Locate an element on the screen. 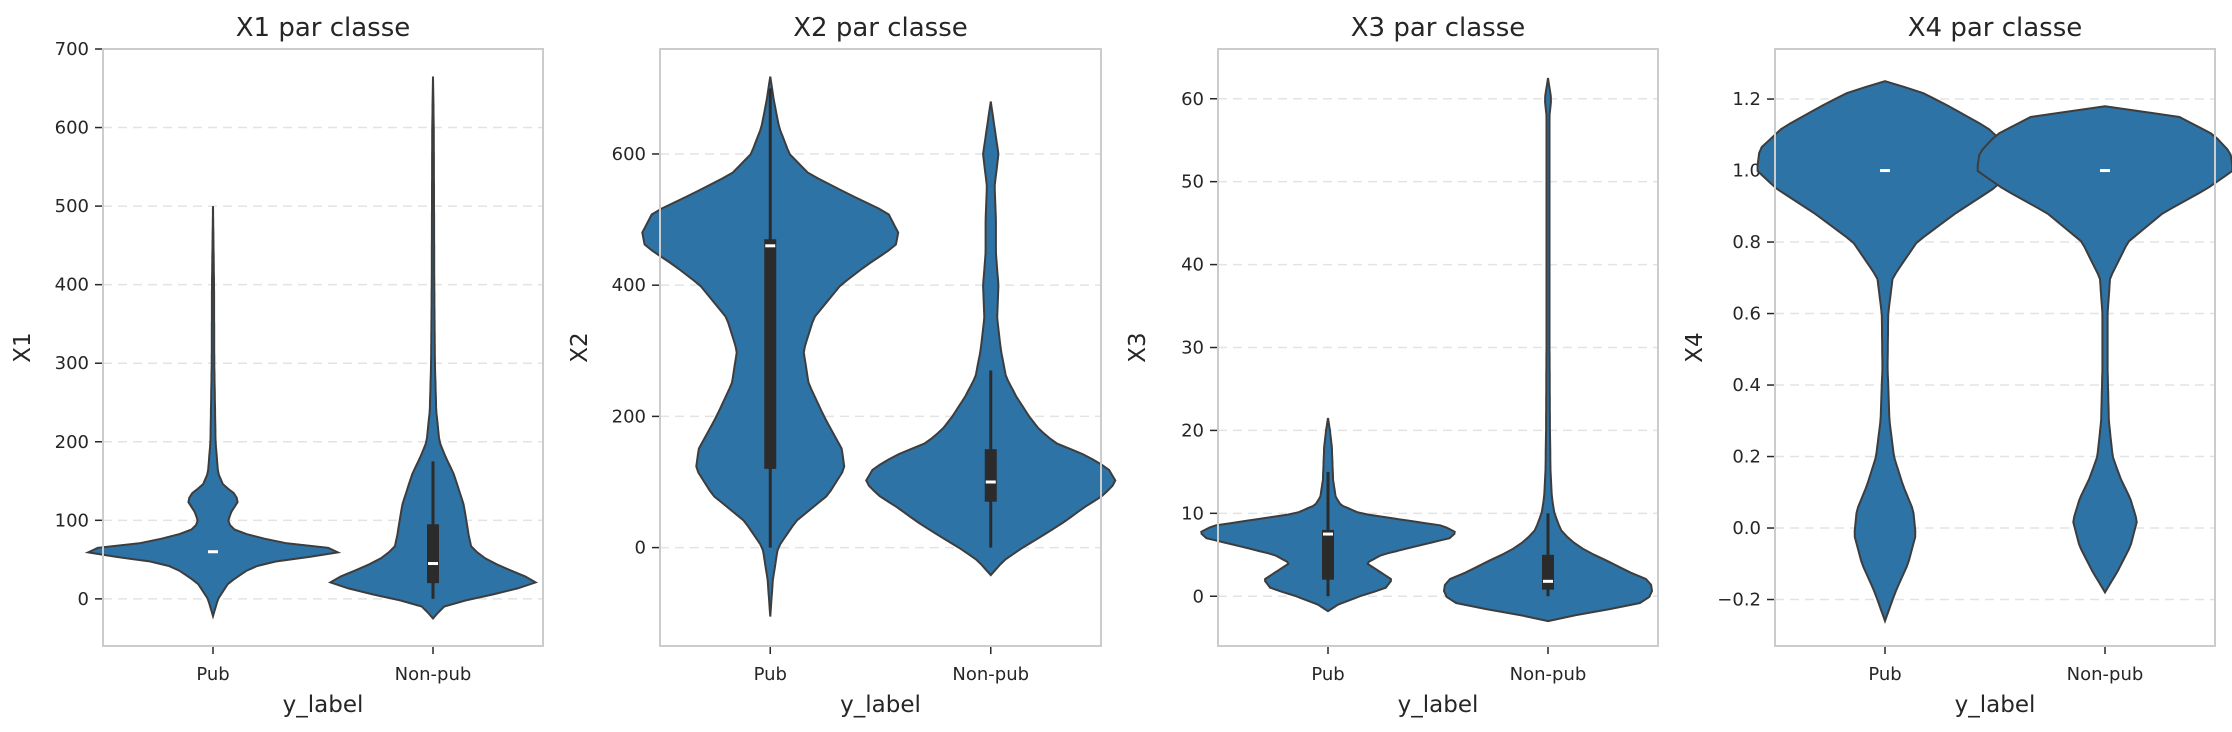  y-tick-label: 300 is located at coordinates (72, 363).